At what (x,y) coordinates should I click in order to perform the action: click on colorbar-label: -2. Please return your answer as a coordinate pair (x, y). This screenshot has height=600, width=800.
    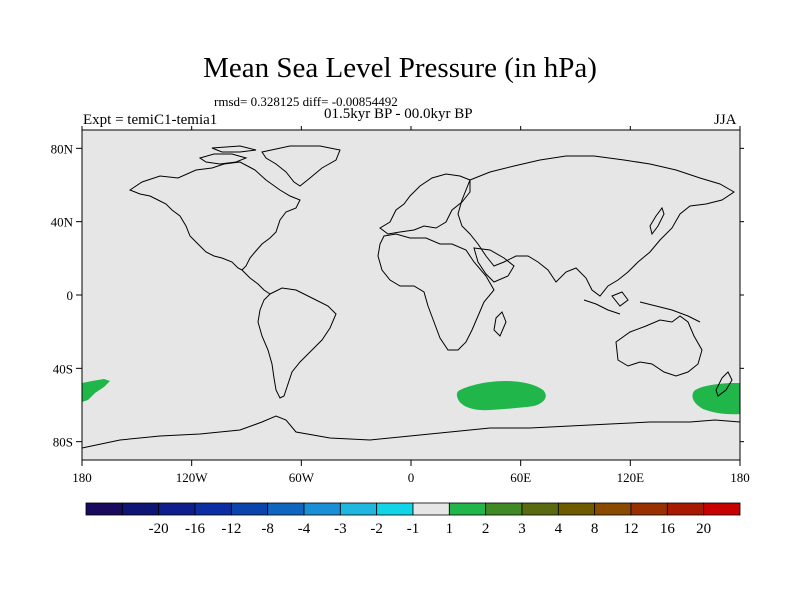
    Looking at the image, I should click on (376, 529).